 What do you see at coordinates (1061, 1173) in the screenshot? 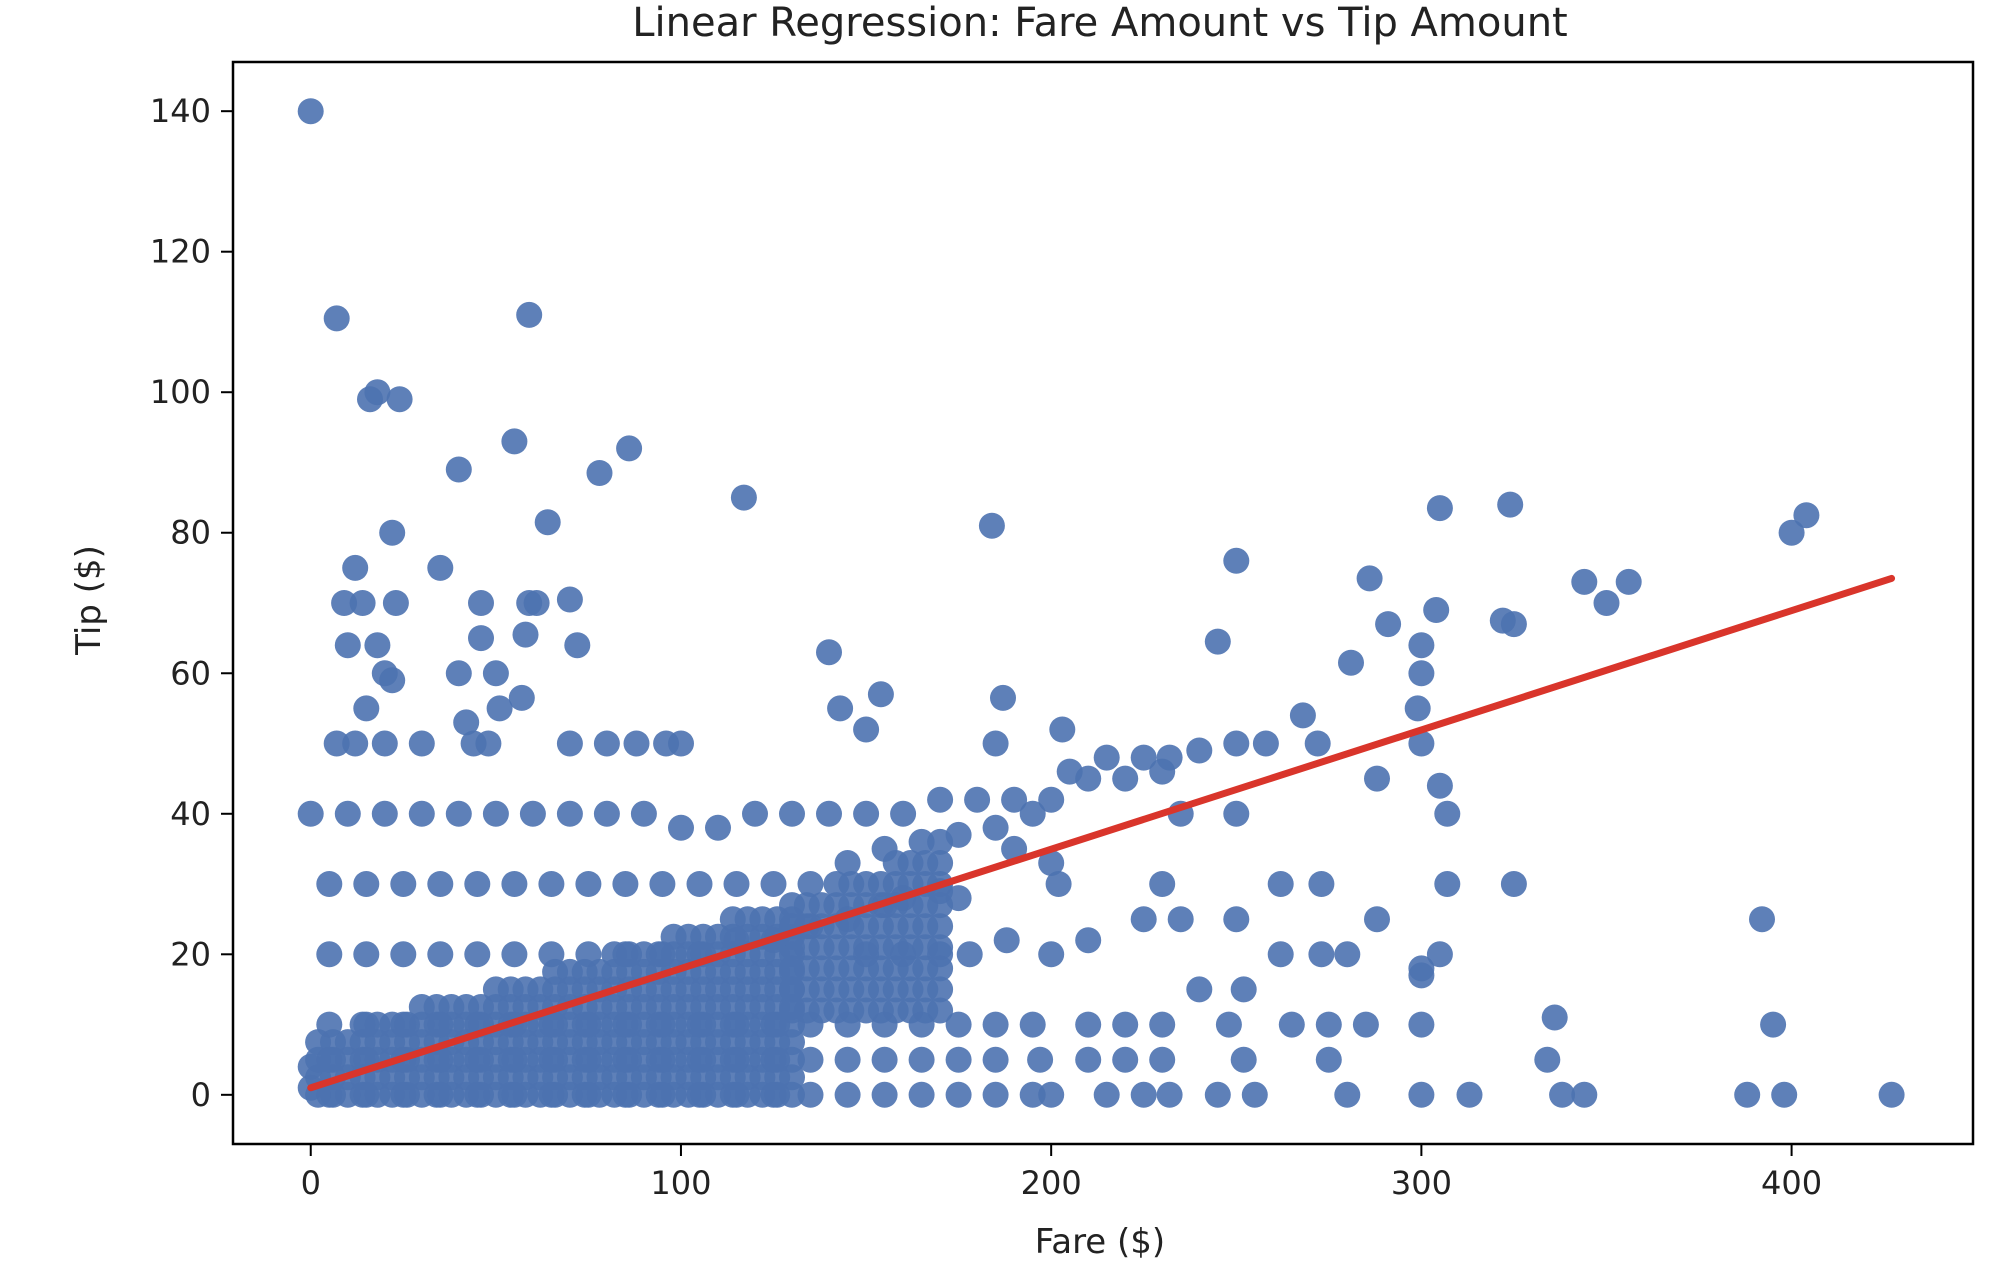
I see `x-axis: 0 100 200 300 400` at bounding box center [1061, 1173].